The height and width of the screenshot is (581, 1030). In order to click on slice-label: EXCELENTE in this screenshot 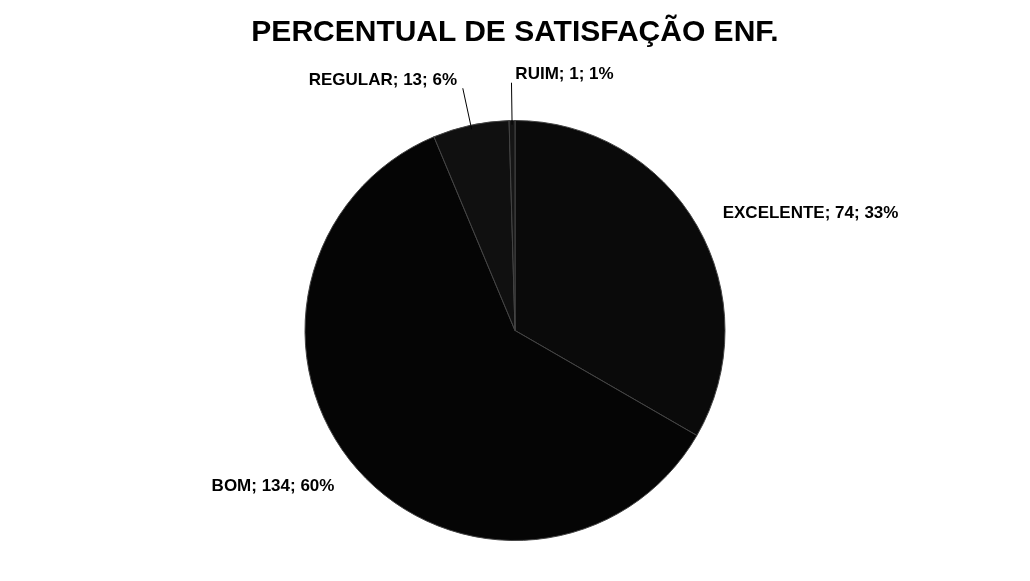, I will do `click(773, 212)`.